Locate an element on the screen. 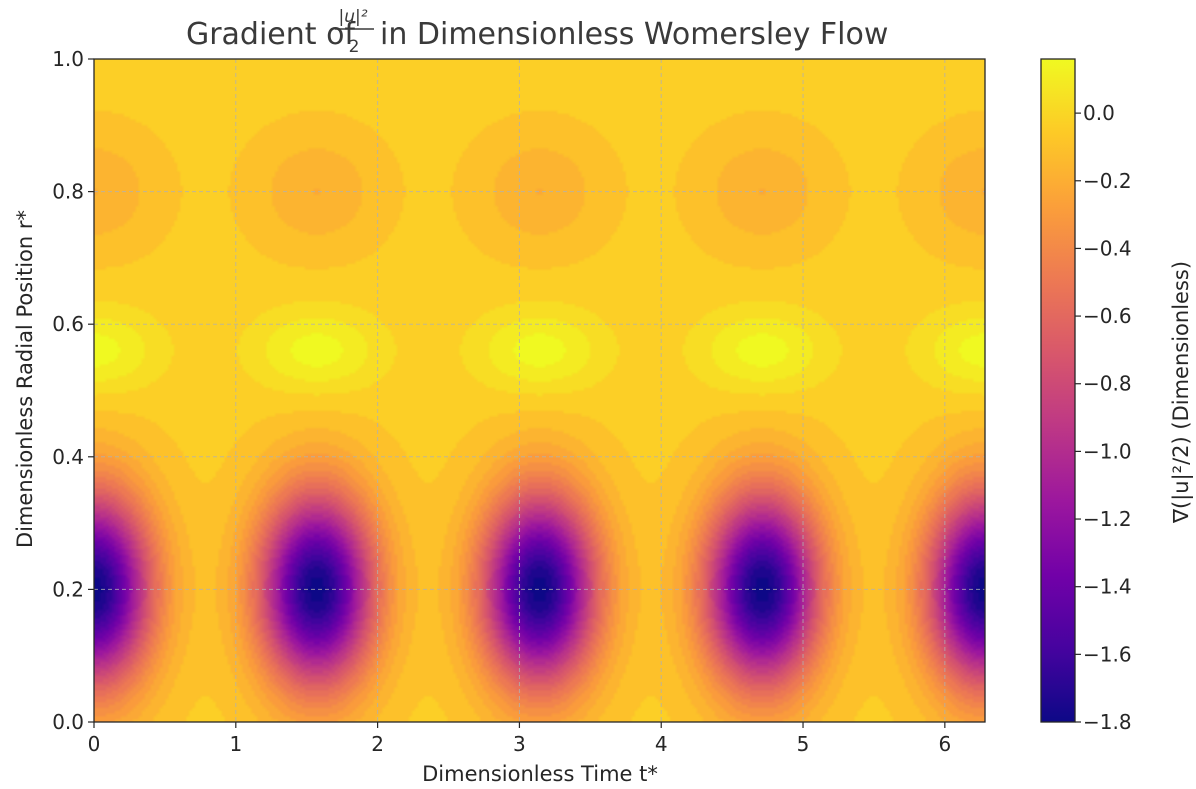 This screenshot has height=789, width=1196. colorbar-ticks: 0.0 −0.2 −0.4 −0.6 −0.8 −1.0 −1.2 −1.4 −1.6 −1.8 is located at coordinates (1103, 417).